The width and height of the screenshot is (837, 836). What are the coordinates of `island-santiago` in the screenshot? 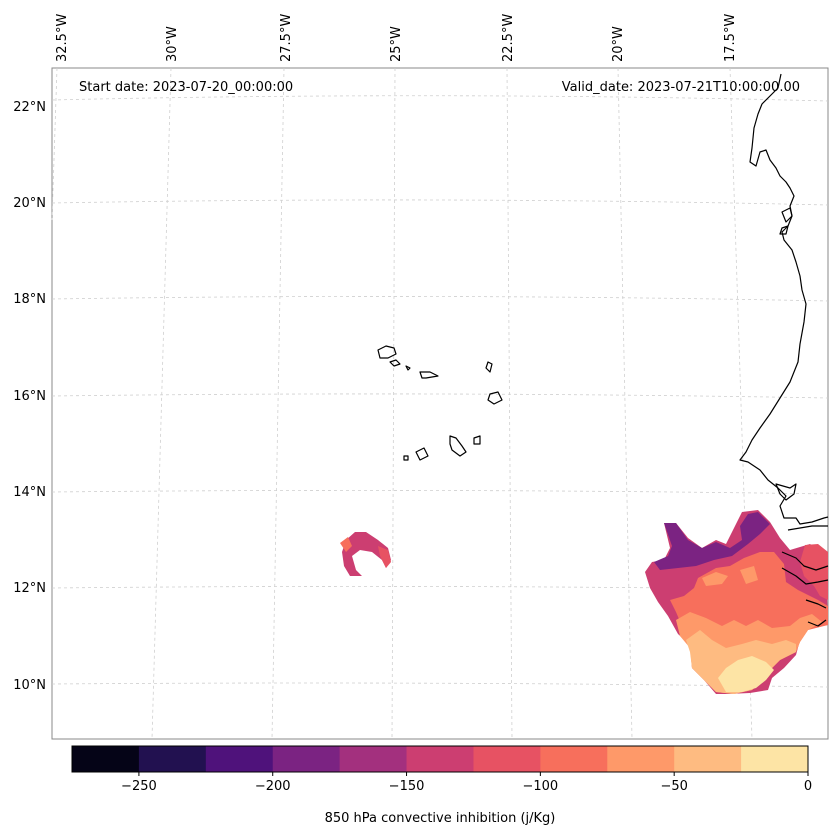 It's located at (458, 446).